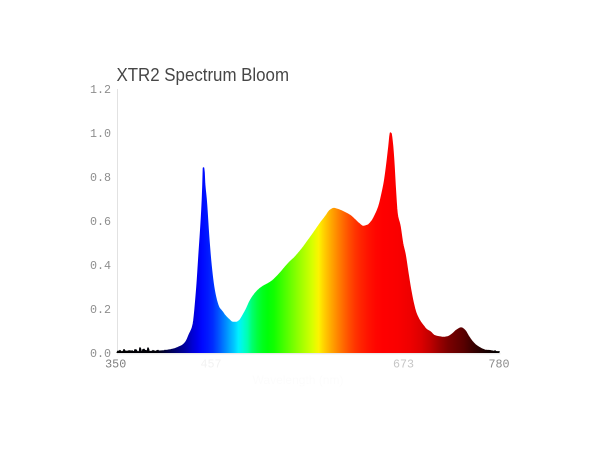  Describe the element at coordinates (403, 365) in the screenshot. I see `svg-text: 673` at that location.